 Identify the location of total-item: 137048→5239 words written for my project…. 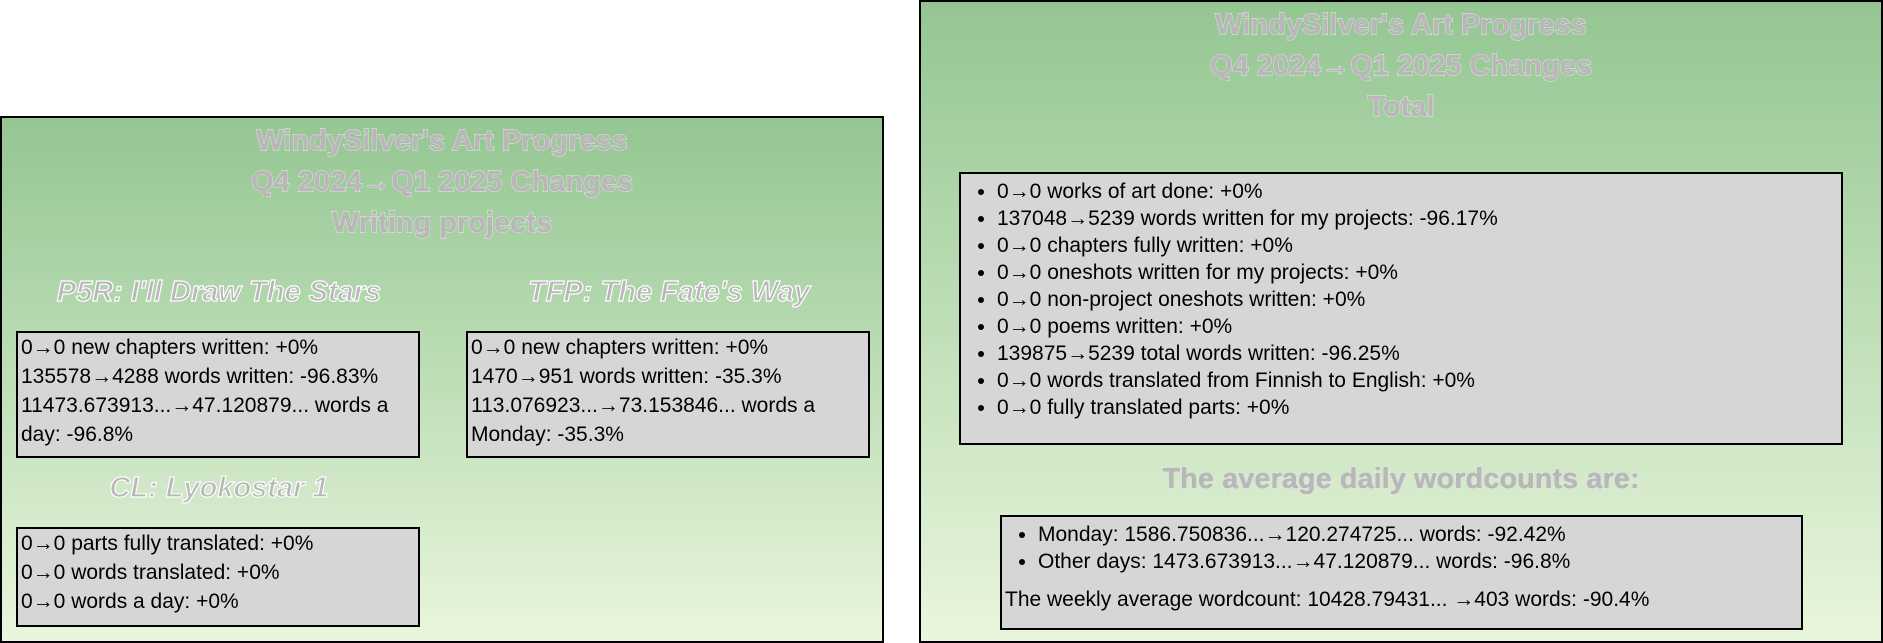
(1419, 218).